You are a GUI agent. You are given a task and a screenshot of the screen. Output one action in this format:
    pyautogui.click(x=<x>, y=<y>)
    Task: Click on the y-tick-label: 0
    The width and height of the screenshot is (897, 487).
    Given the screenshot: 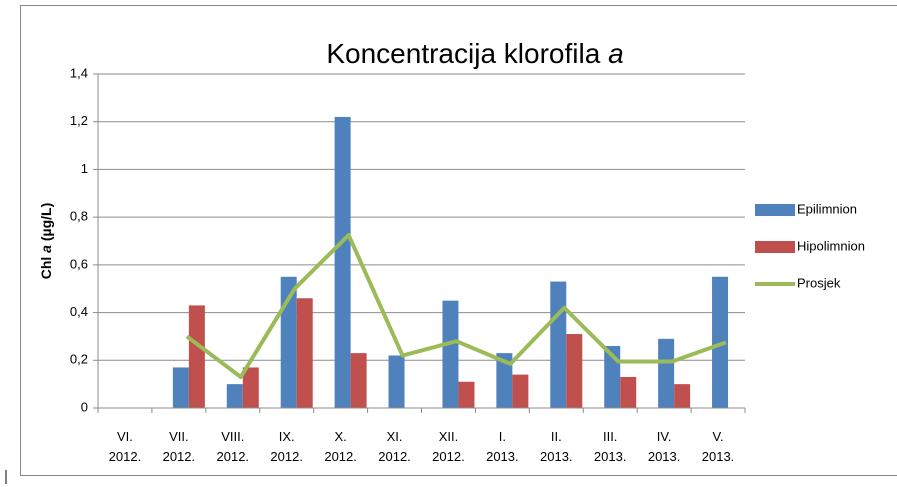 What is the action you would take?
    pyautogui.click(x=84, y=406)
    